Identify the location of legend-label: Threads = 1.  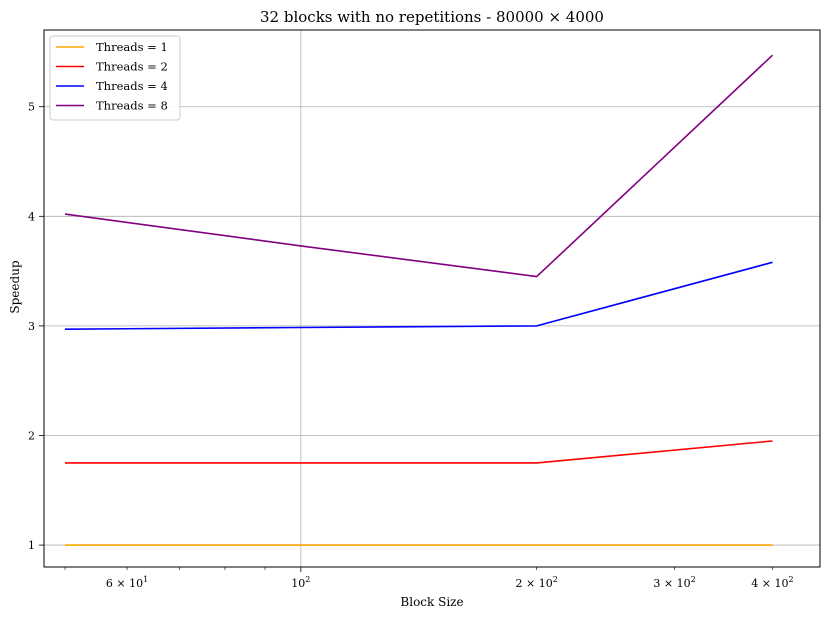
(132, 47).